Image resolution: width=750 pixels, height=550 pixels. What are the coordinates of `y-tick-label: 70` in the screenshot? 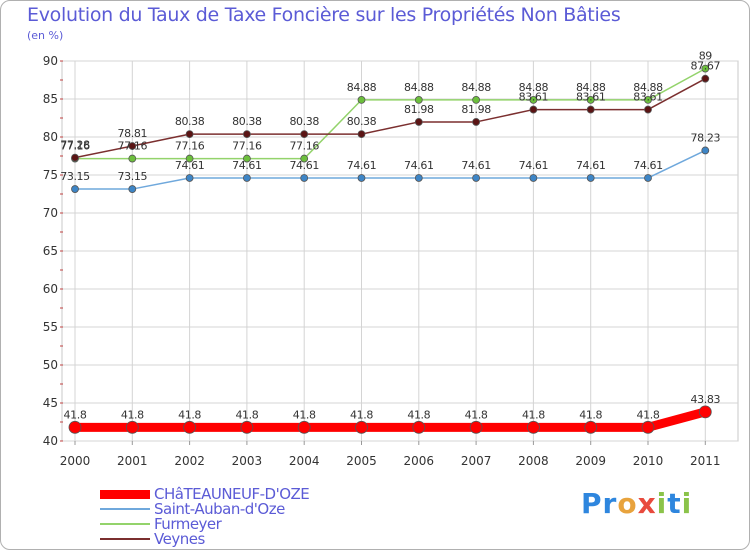 It's located at (50, 213).